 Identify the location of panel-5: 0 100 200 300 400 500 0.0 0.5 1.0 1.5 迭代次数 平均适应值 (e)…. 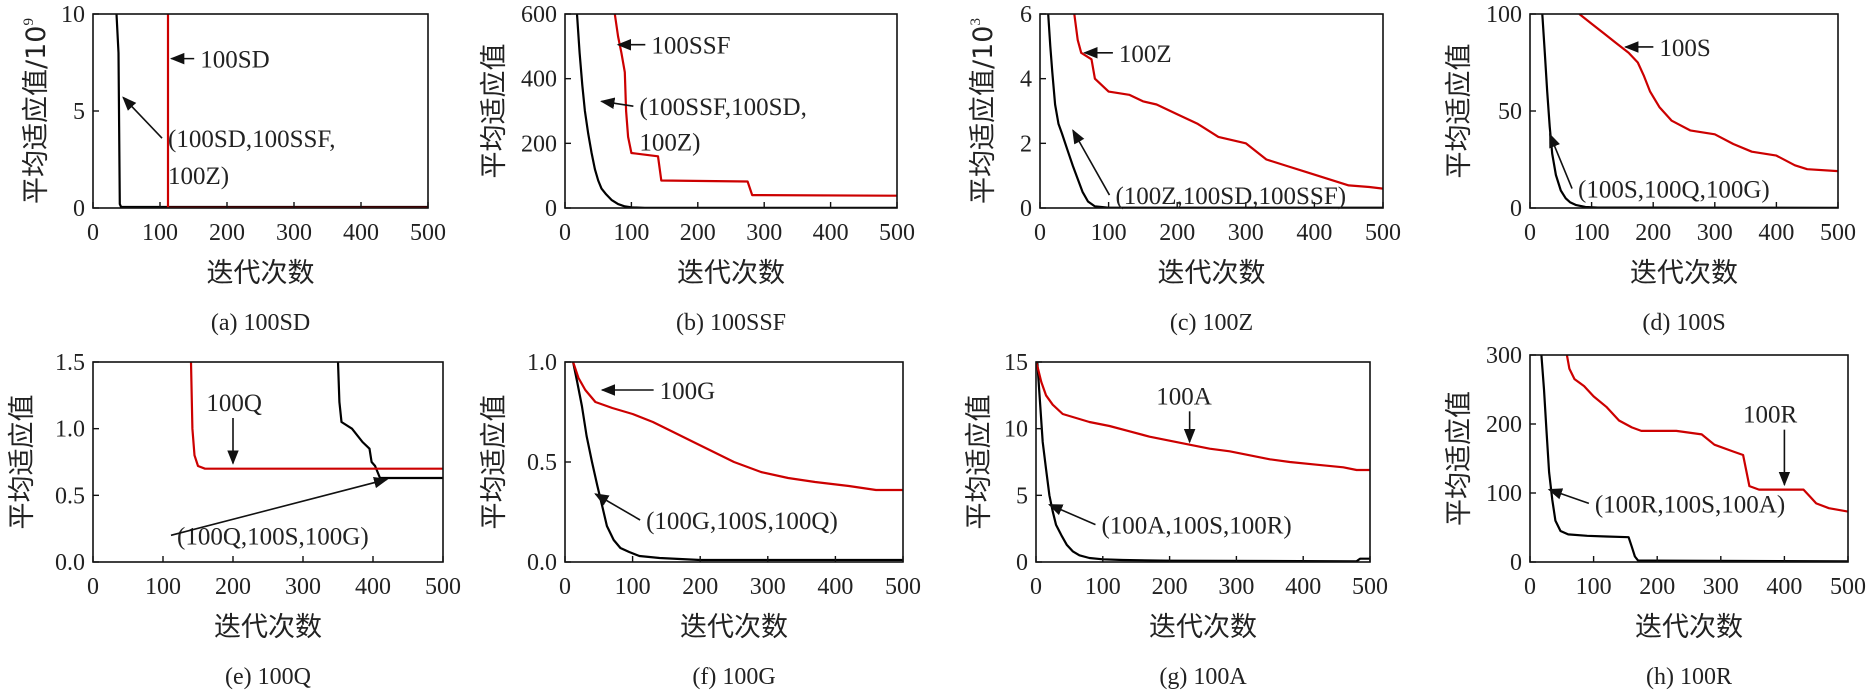
(234, 520).